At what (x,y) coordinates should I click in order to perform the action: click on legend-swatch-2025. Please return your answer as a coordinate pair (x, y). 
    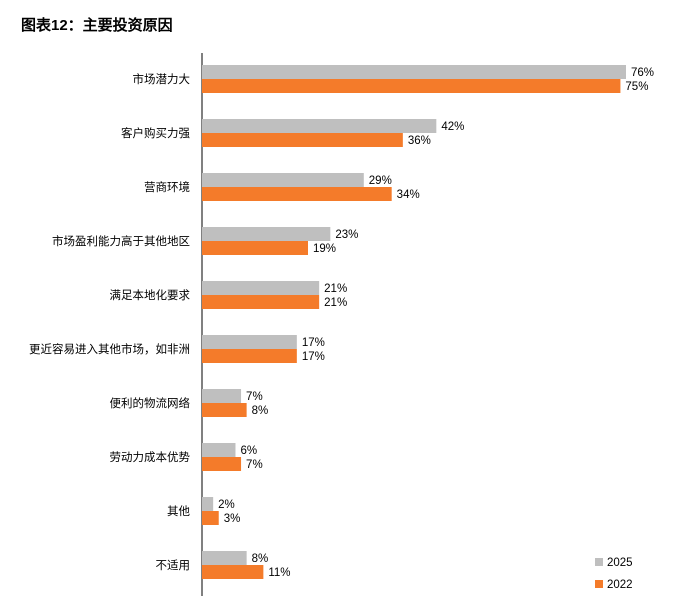
    Looking at the image, I should click on (599, 562).